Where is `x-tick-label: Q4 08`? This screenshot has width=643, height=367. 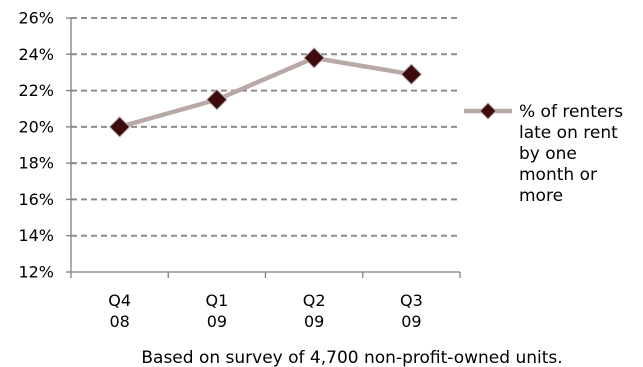 x-tick-label: Q4 08 is located at coordinates (119, 311).